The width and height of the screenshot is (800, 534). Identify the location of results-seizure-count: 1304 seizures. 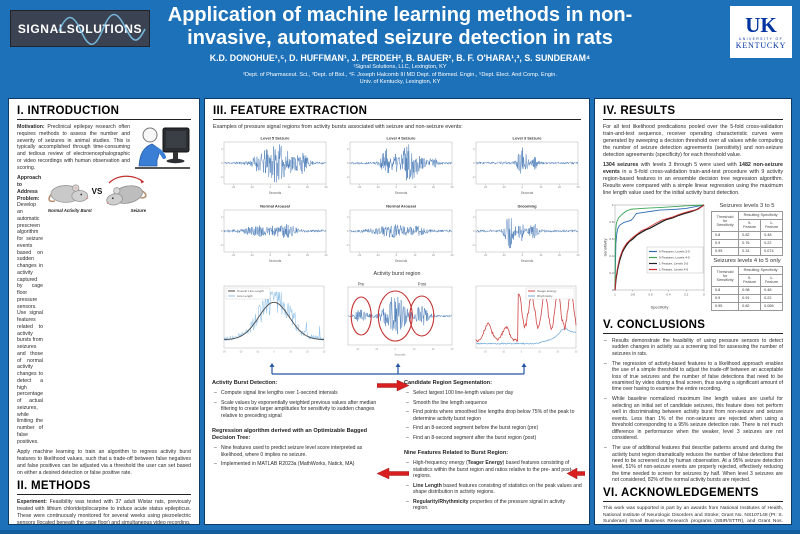
(621, 165).